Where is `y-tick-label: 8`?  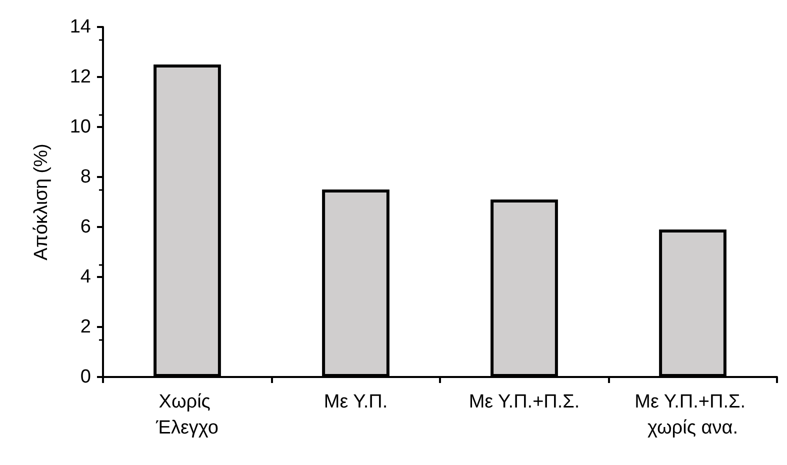 y-tick-label: 8 is located at coordinates (85, 177).